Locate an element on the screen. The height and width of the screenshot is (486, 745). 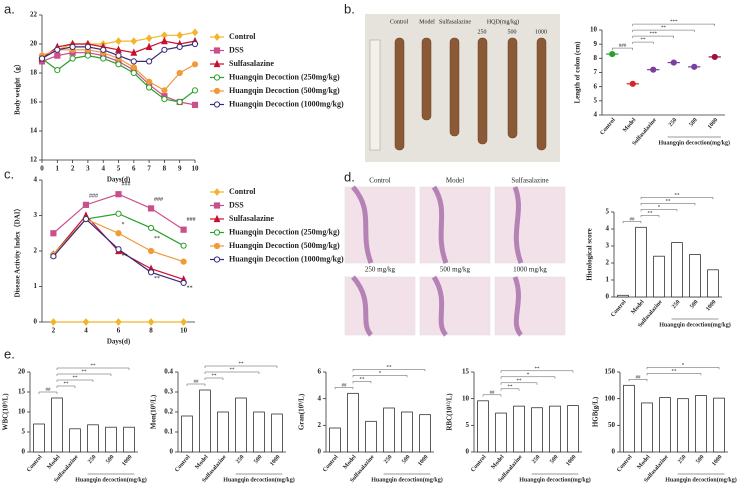
y-tick-label: 1 is located at coordinates (608, 280).